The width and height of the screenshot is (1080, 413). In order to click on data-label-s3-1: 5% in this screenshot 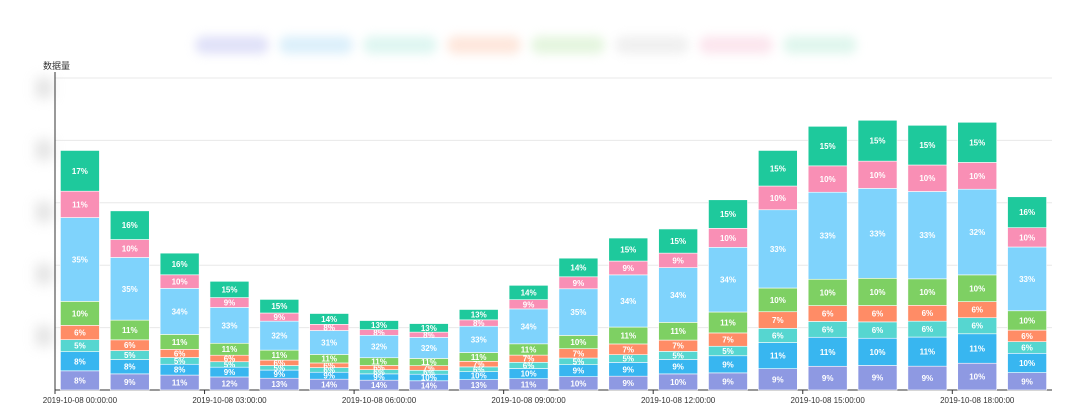, I will do `click(130, 355)`.